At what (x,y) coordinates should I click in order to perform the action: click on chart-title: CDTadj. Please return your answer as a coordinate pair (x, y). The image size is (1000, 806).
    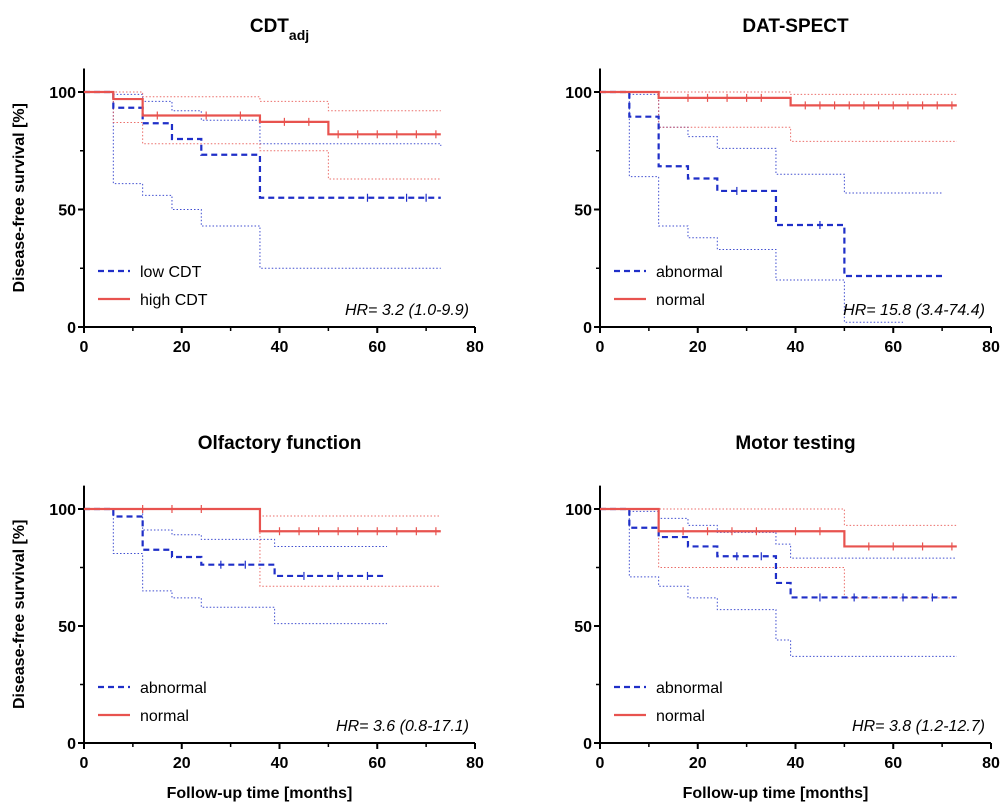
    Looking at the image, I should click on (279, 29).